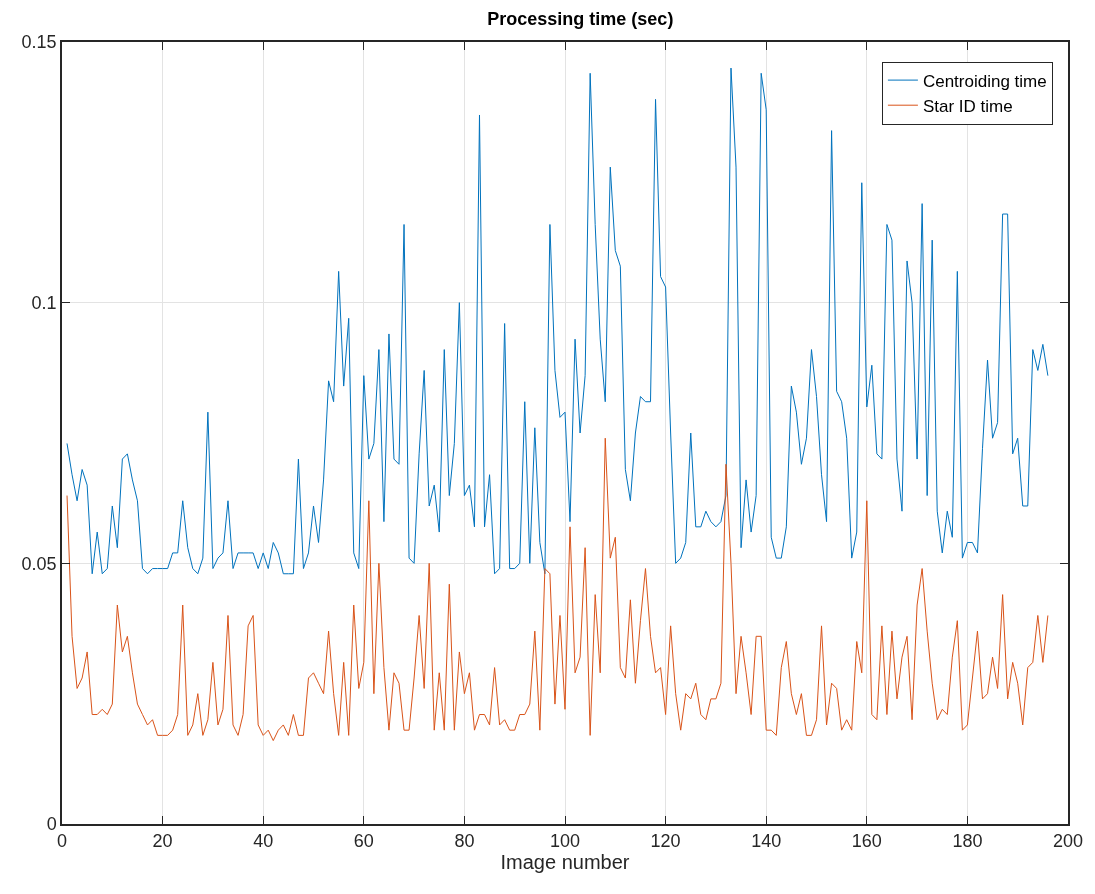 This screenshot has height=894, width=1095. What do you see at coordinates (967, 841) in the screenshot?
I see `x-tick-label: 180` at bounding box center [967, 841].